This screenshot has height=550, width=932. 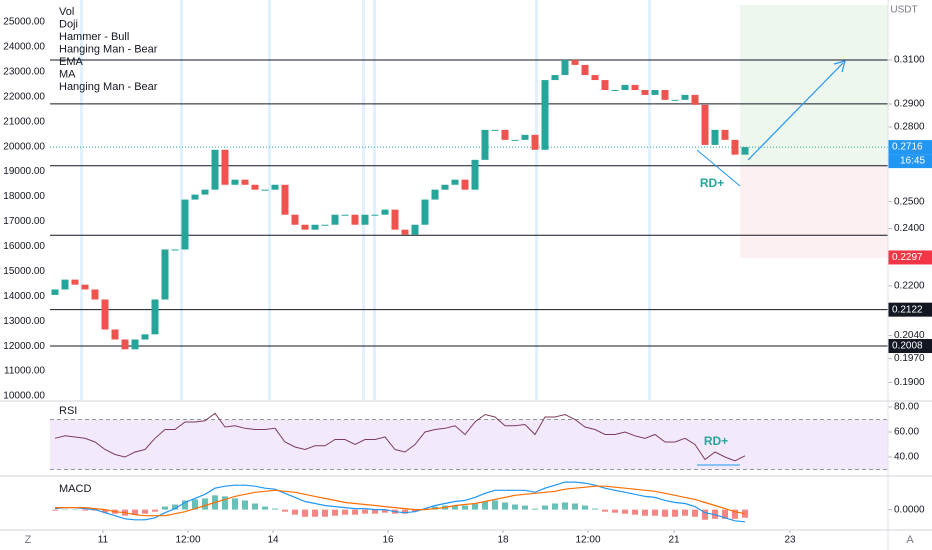 What do you see at coordinates (103, 540) in the screenshot?
I see `x-tick-label: 11` at bounding box center [103, 540].